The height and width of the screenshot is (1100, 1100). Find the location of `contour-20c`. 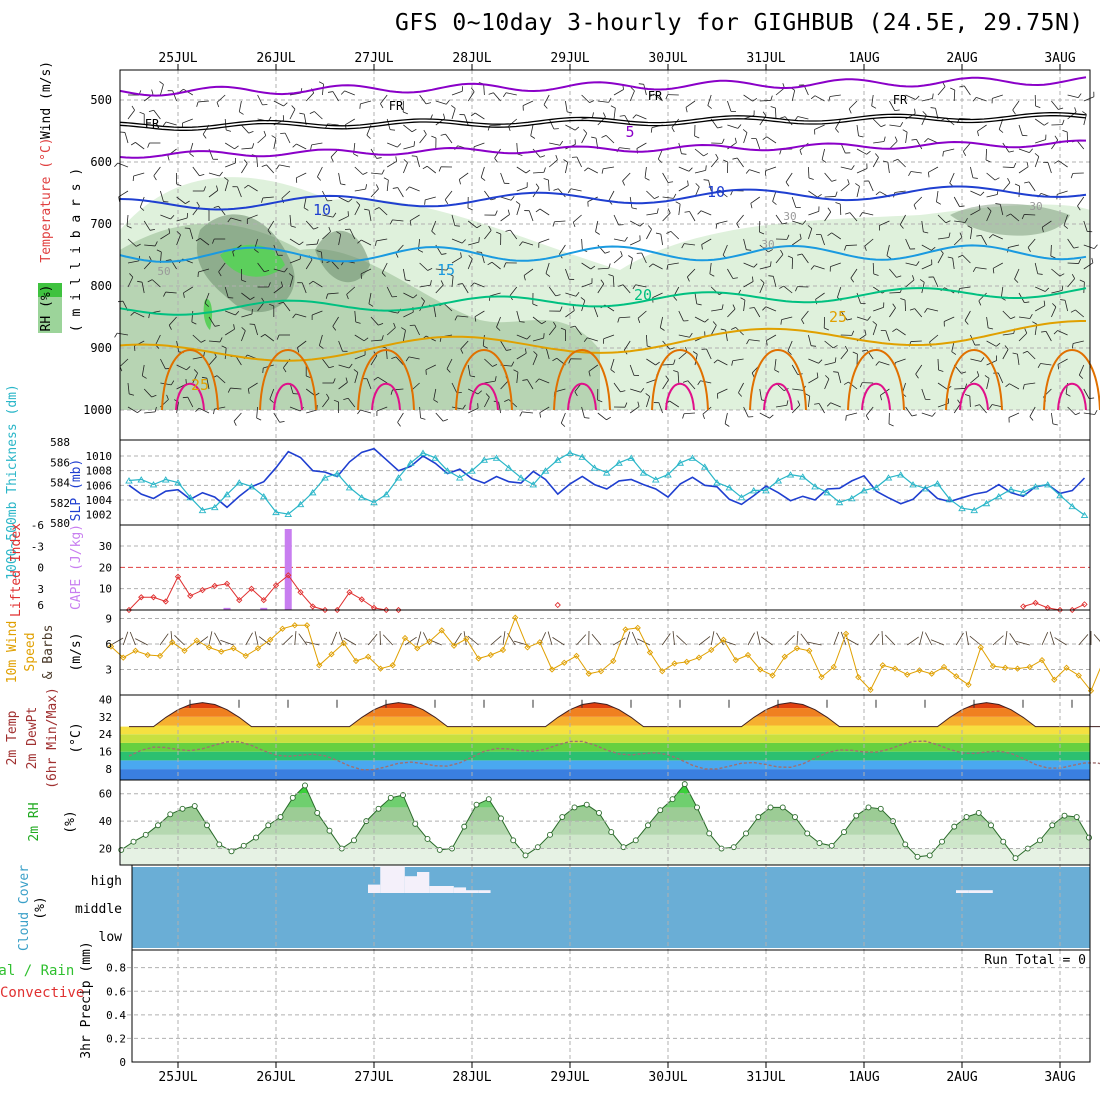

contour-20c is located at coordinates (603, 301).